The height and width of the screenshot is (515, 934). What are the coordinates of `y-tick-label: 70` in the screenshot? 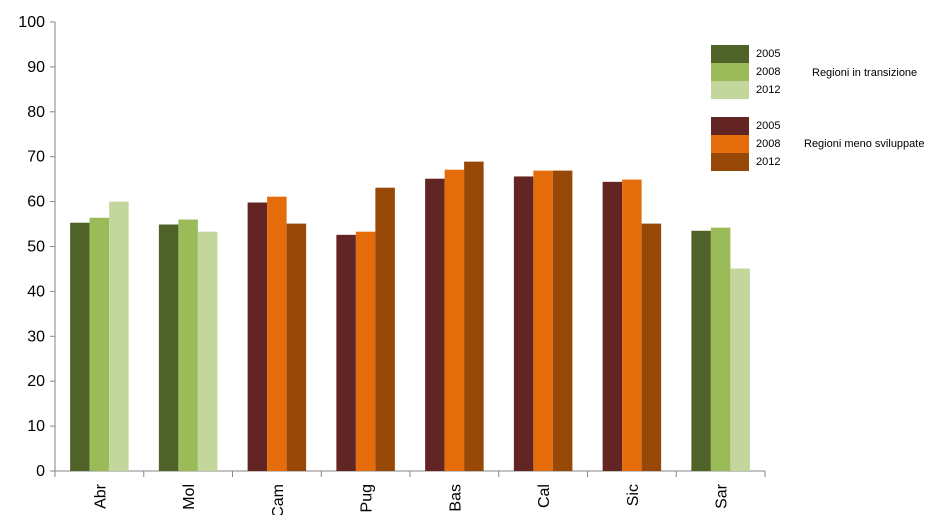 It's located at (36, 157).